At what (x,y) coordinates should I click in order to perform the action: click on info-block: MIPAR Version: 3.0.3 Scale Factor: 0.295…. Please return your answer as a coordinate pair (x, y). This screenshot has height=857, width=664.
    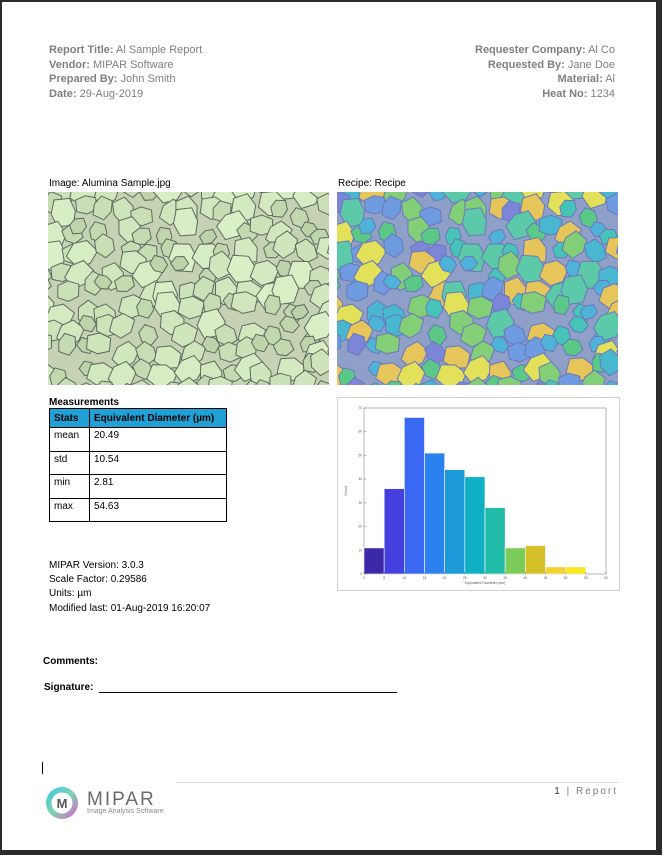
    Looking at the image, I should click on (129, 587).